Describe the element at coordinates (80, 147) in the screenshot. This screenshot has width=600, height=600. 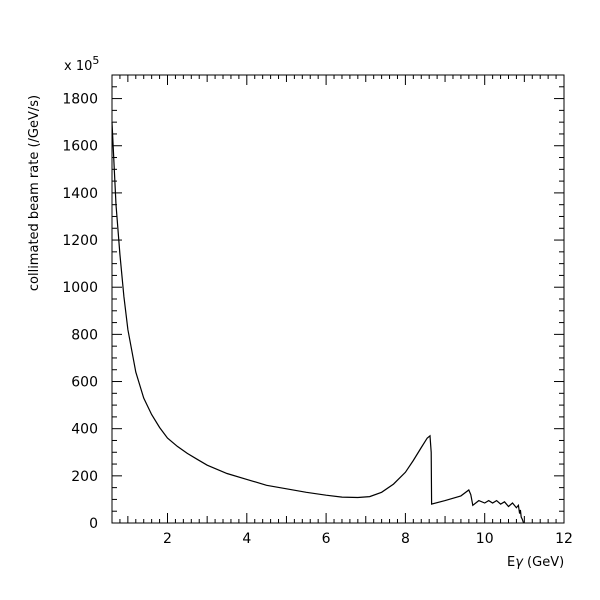
I see `y-tick-label: 1600` at that location.